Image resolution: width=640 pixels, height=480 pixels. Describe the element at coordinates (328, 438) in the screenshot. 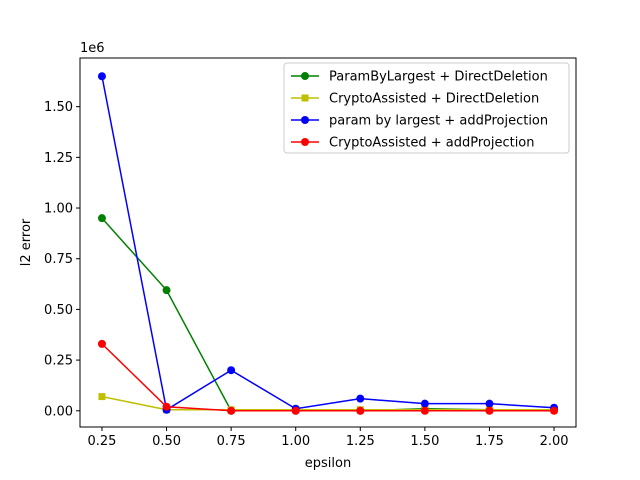

I see `x-axis: 0.25 0.50 0.75 1.00 1.25 1.50 1.75 2.00` at that location.